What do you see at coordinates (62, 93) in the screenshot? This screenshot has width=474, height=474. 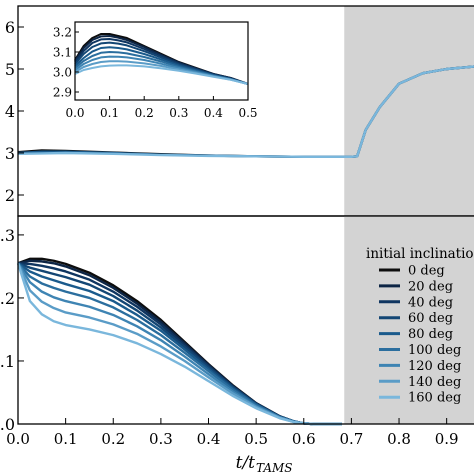 I see `inset-ytick-label: 2.9` at bounding box center [62, 93].